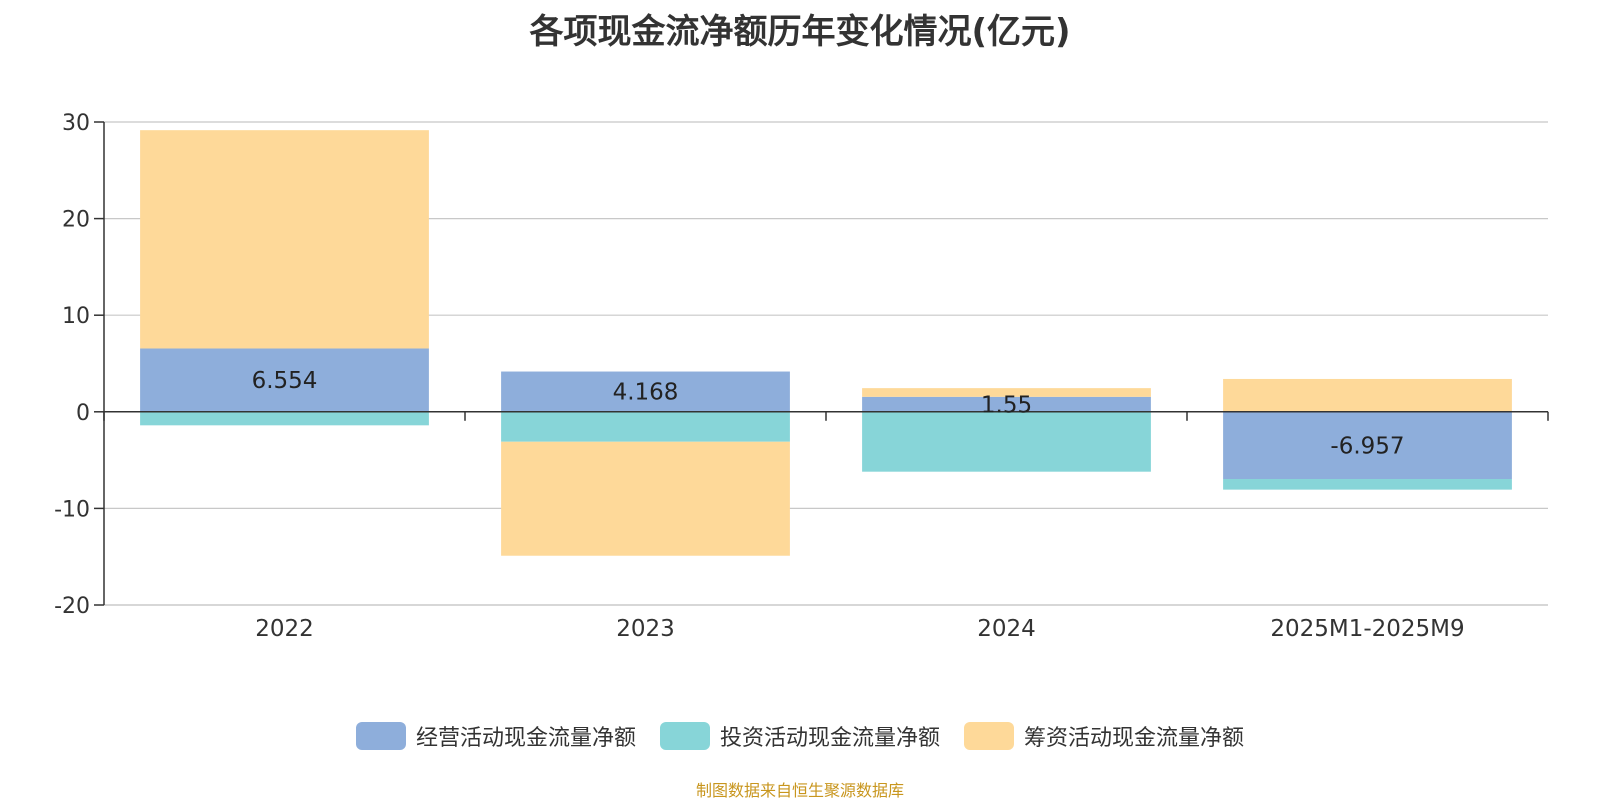  I want to click on y-tick-label: 20, so click(76, 220).